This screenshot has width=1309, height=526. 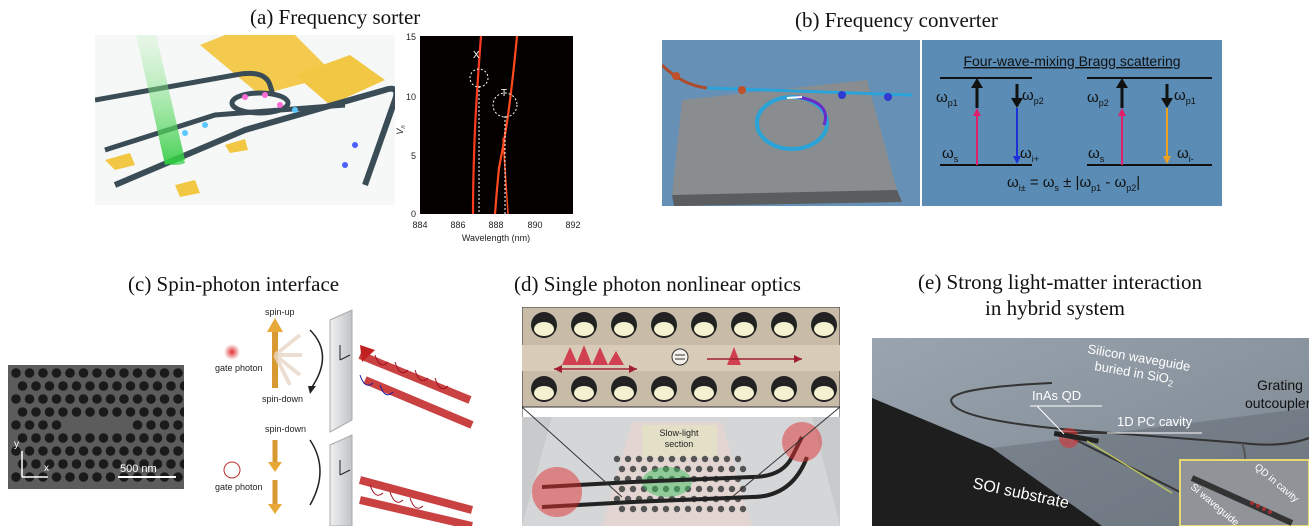 What do you see at coordinates (1185, 96) in the screenshot?
I see `label-wp1-right: ωp1` at bounding box center [1185, 96].